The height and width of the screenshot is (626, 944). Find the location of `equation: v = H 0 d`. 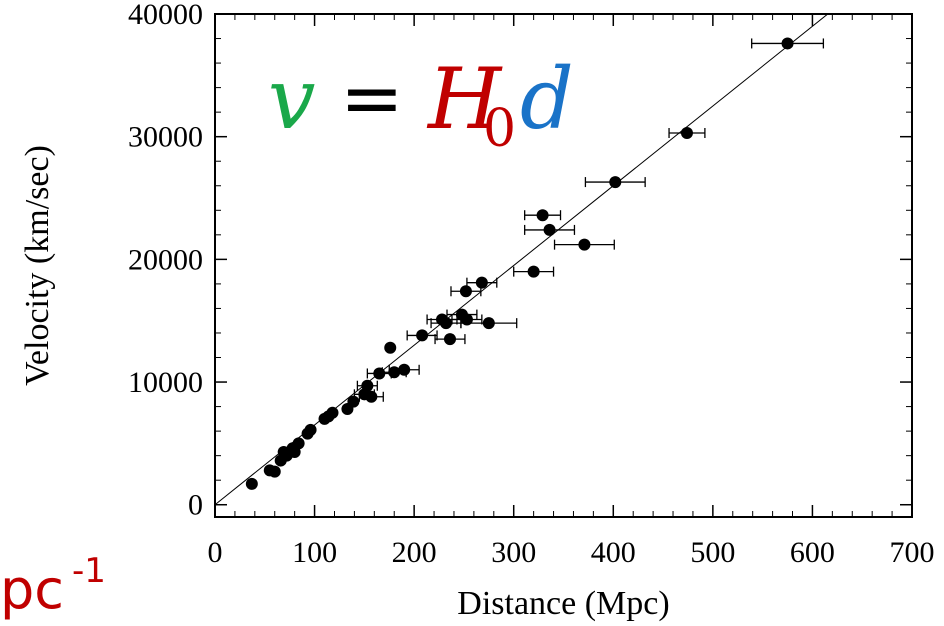

equation: v = H 0 d is located at coordinates (421, 104).